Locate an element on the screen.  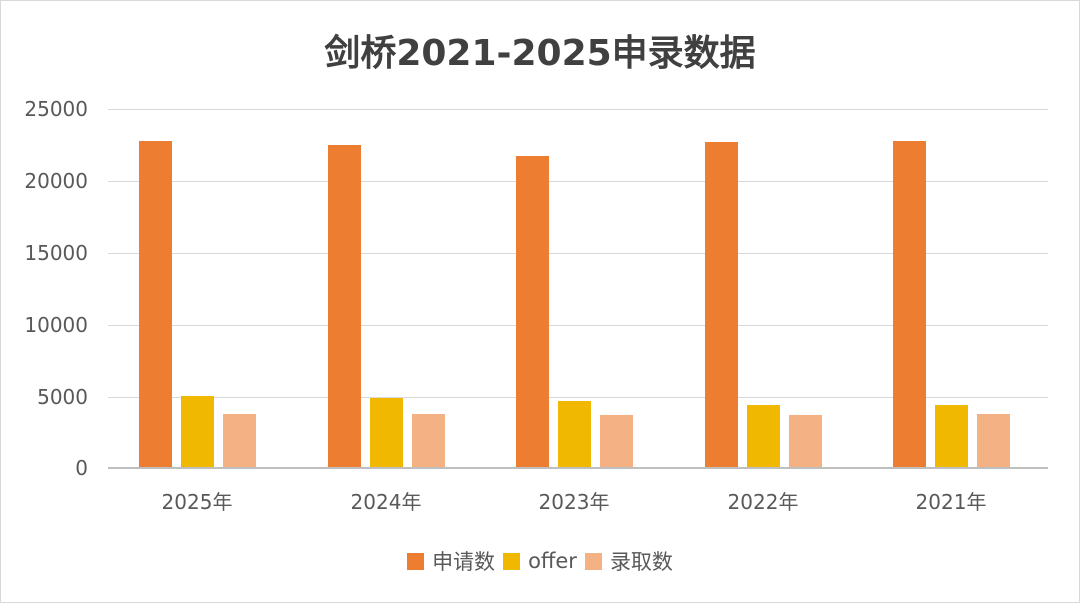
legend-label: 录取数 is located at coordinates (641, 562).